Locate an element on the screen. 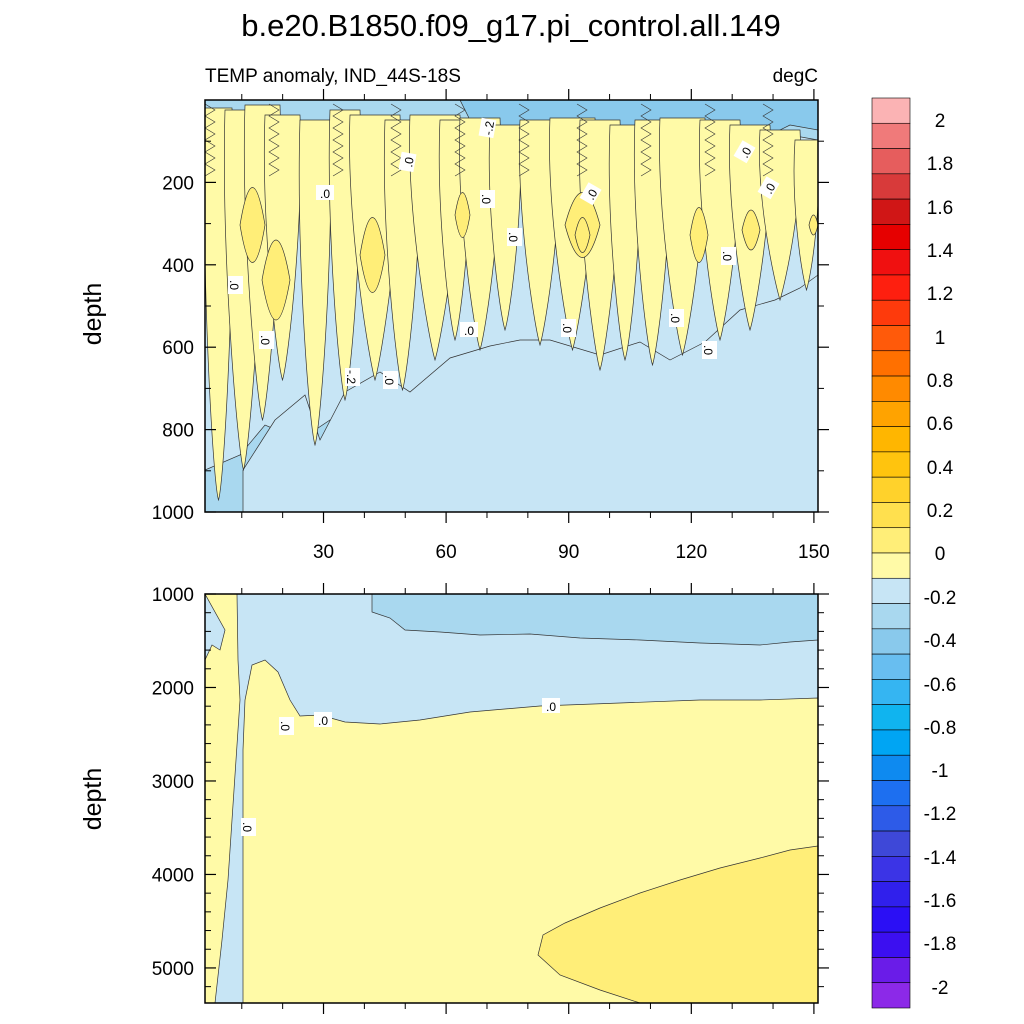 Image resolution: width=1024 pixels, height=1024 pixels. colorbar-label: -1.4 is located at coordinates (940, 858).